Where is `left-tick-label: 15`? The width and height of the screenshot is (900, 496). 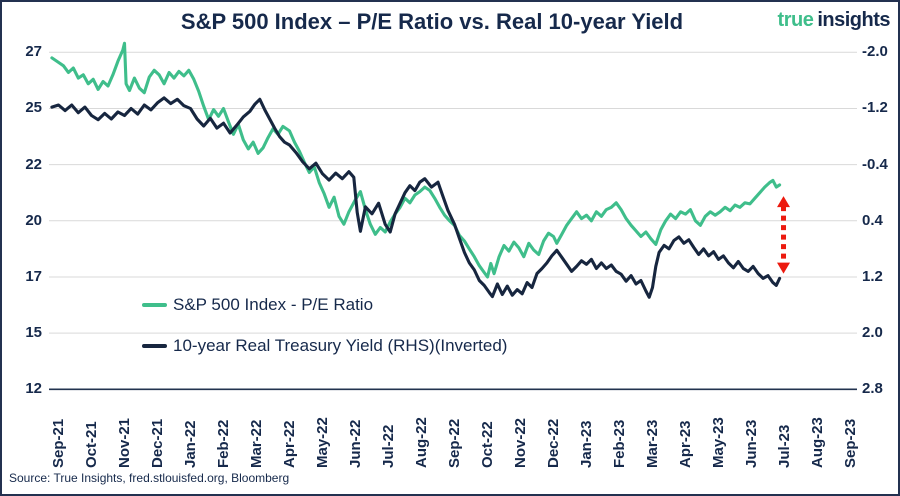 left-tick-label: 15 is located at coordinates (33, 333).